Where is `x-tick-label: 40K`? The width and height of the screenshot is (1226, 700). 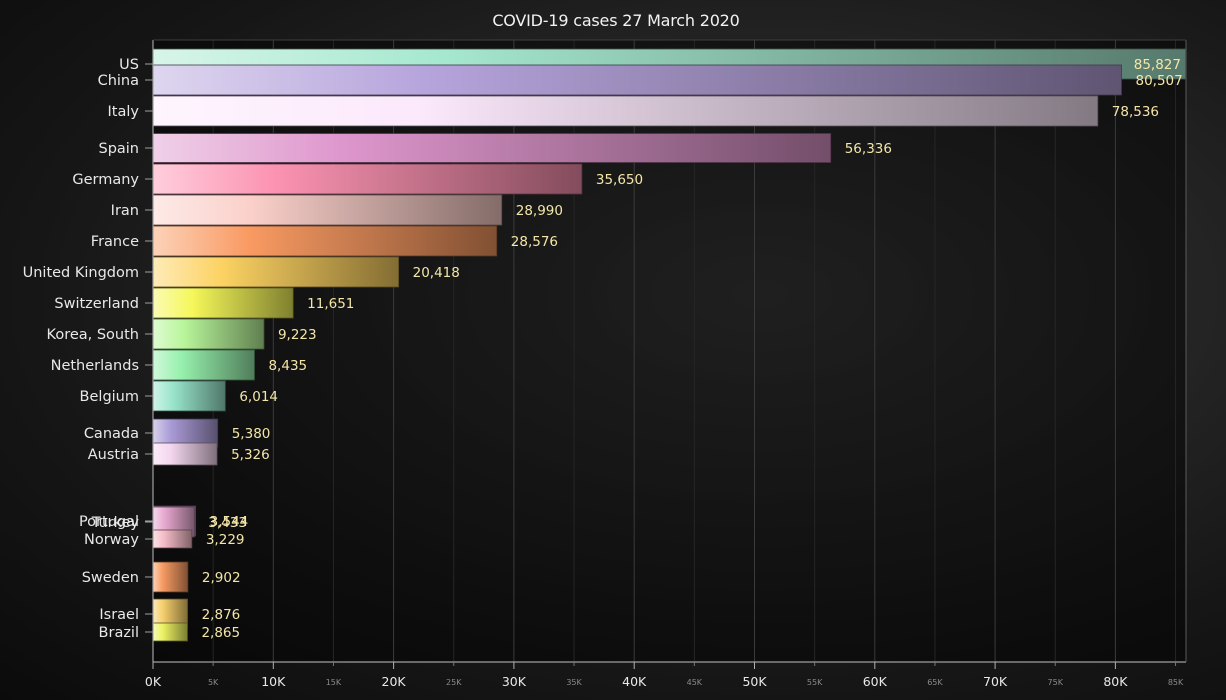
x-tick-label: 40K is located at coordinates (634, 681).